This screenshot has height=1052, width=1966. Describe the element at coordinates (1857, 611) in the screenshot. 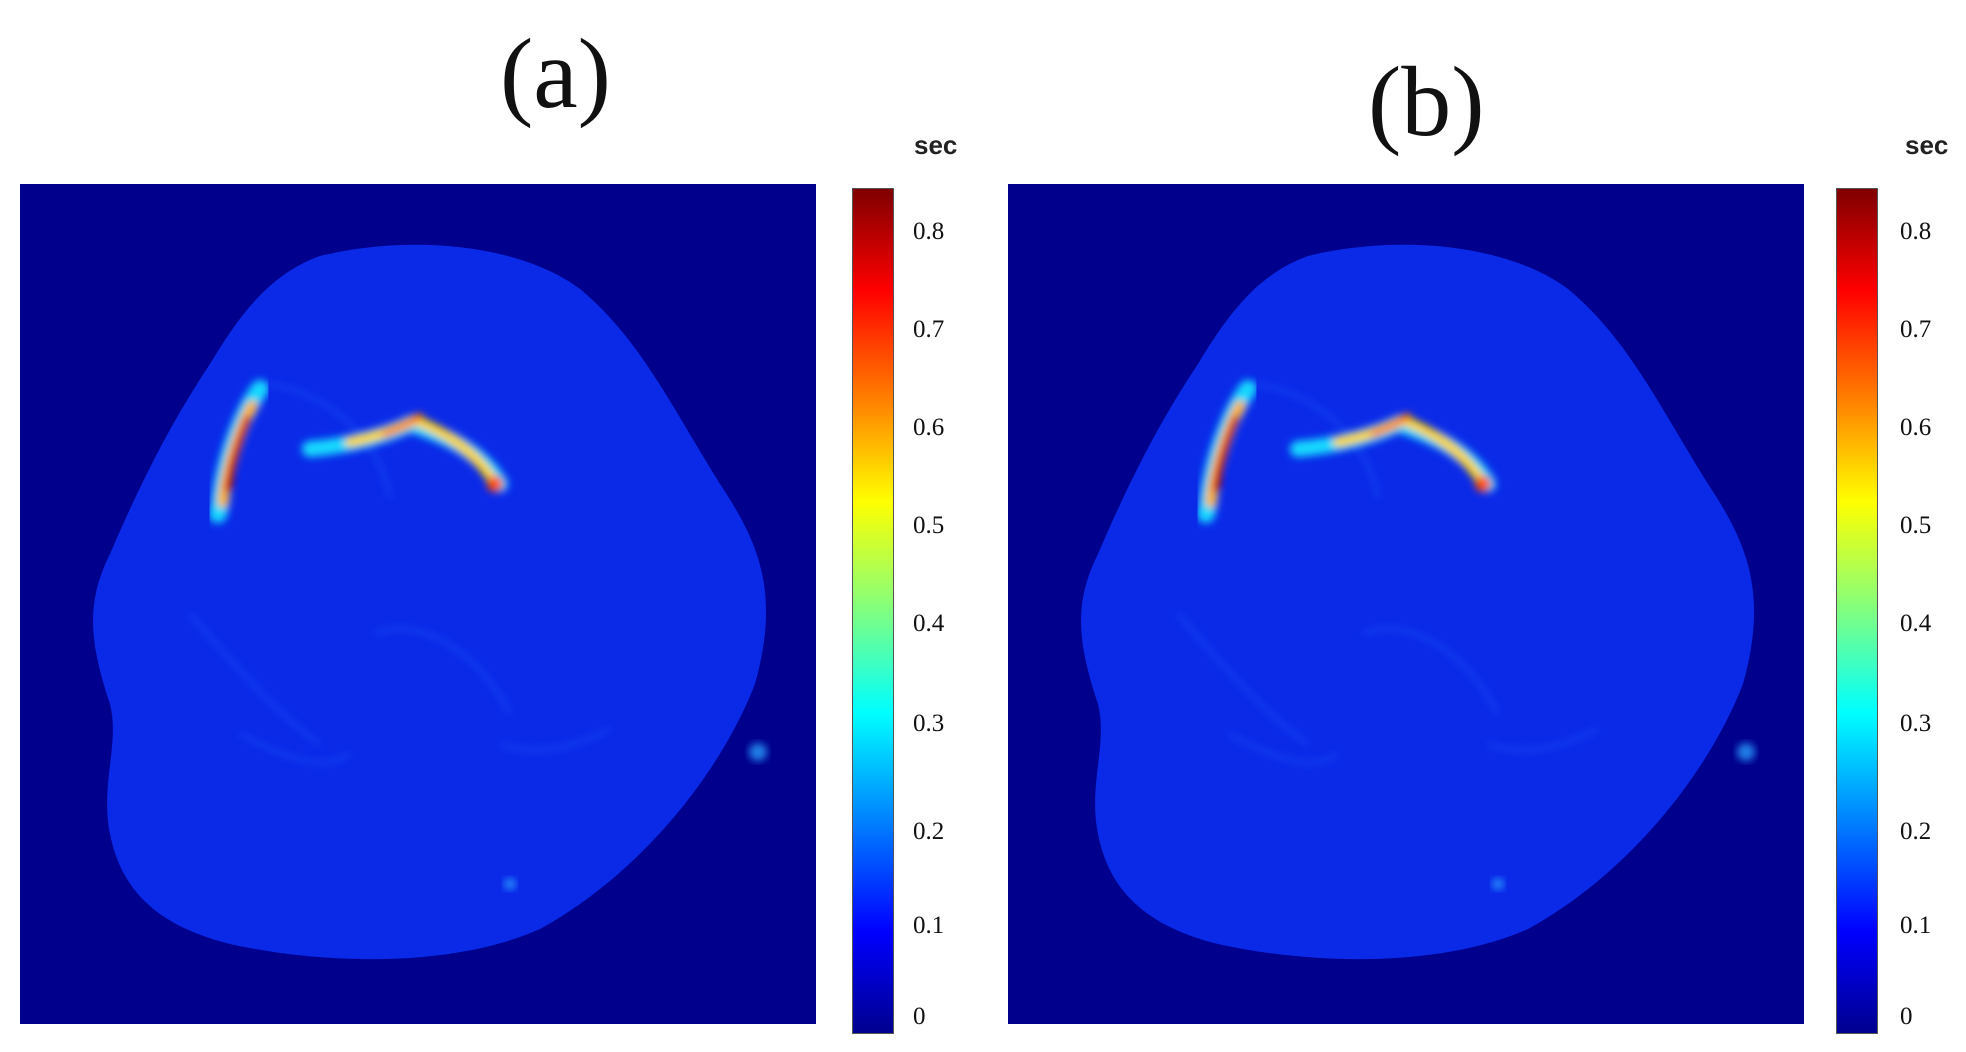

I see `colorbar-b` at that location.